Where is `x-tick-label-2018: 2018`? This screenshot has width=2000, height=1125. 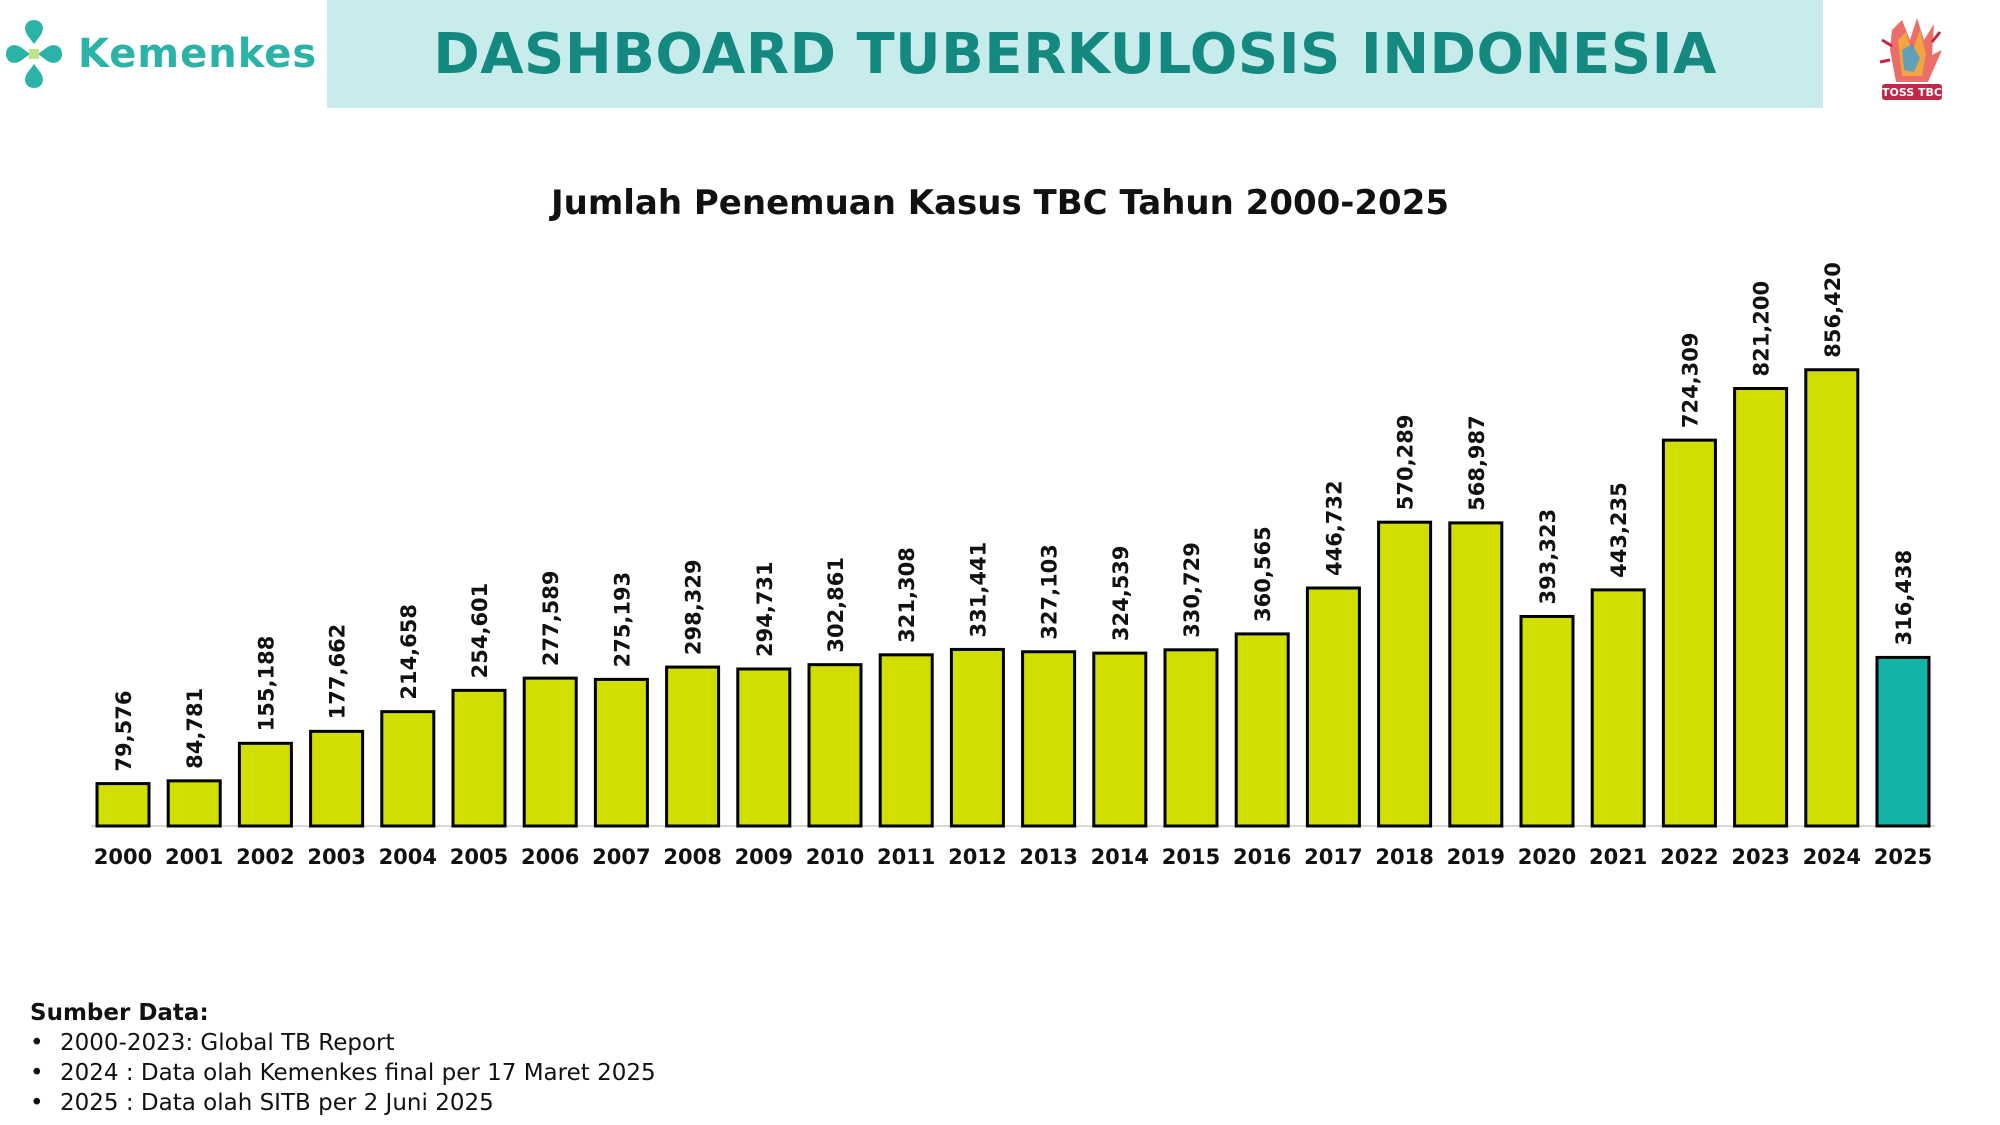 x-tick-label-2018: 2018 is located at coordinates (1404, 857).